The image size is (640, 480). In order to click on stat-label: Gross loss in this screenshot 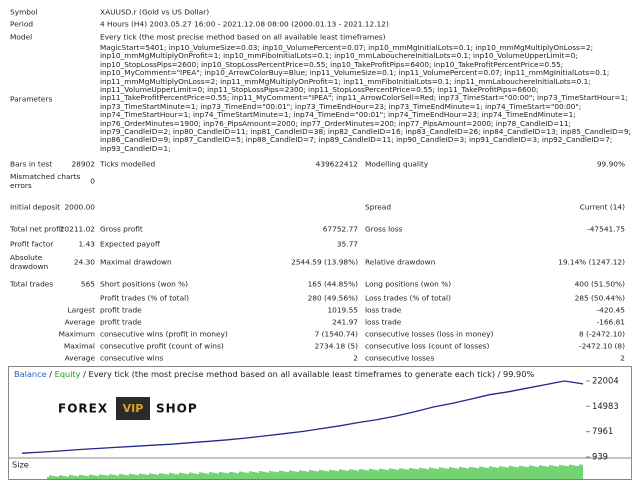, I will do `click(384, 229)`.